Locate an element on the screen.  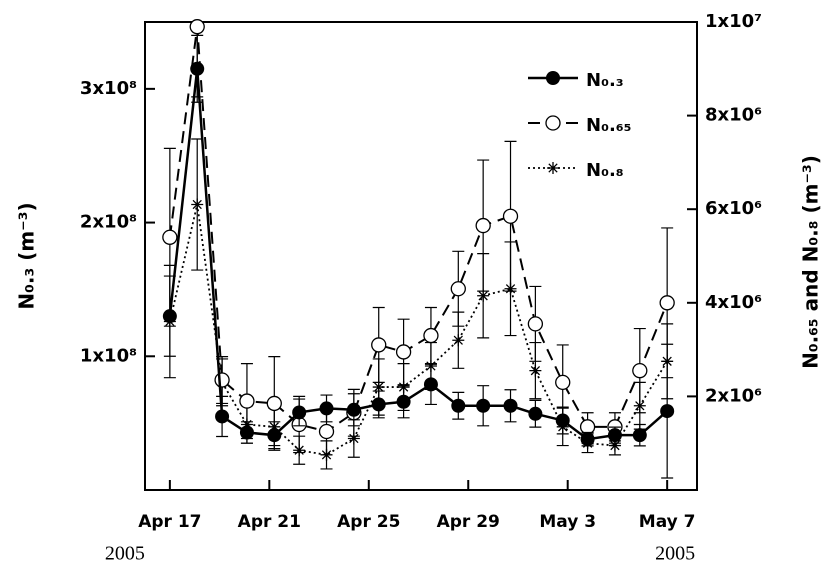
y-tick-label: 2x10⁸ is located at coordinates (108, 222).